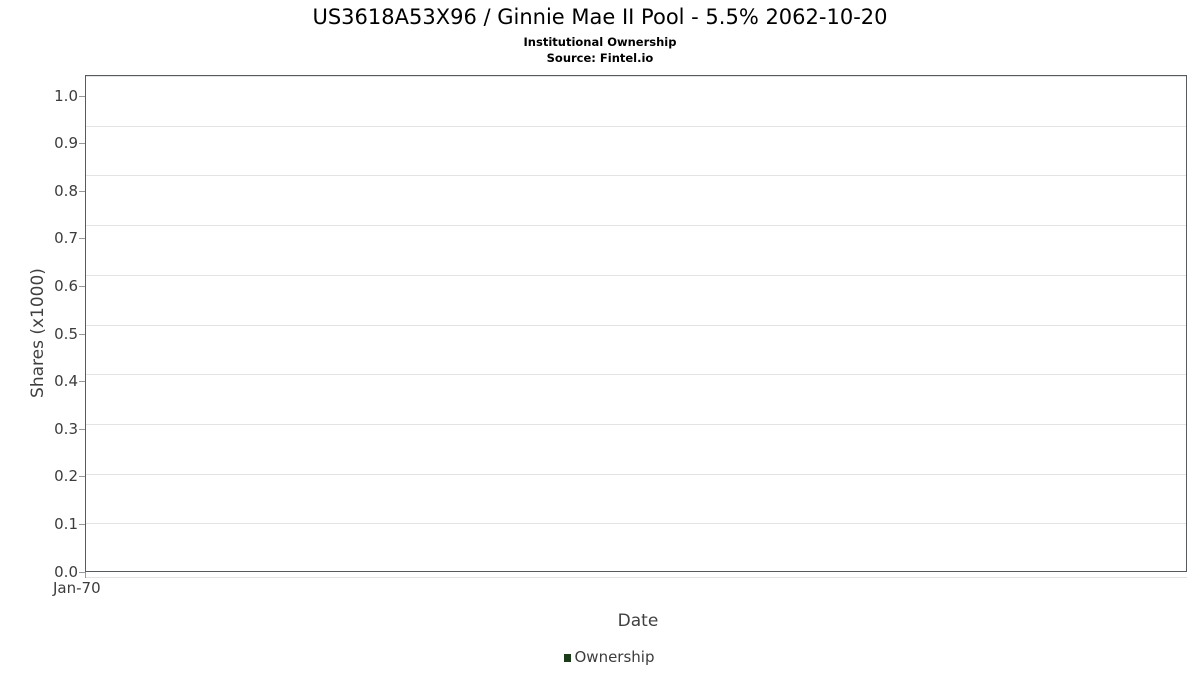  What do you see at coordinates (638, 621) in the screenshot?
I see `x-axis-label: Date` at bounding box center [638, 621].